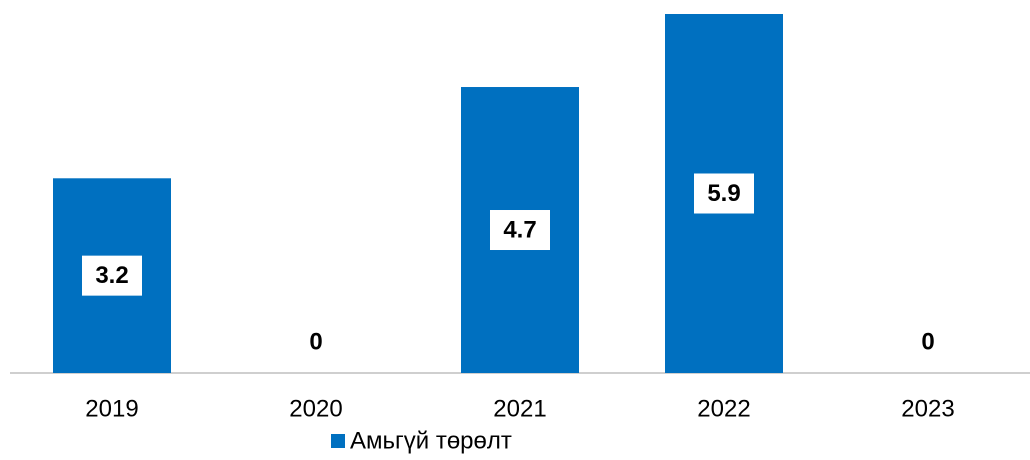 The height and width of the screenshot is (460, 1030). What do you see at coordinates (315, 408) in the screenshot?
I see `x-tick-label: 2020` at bounding box center [315, 408].